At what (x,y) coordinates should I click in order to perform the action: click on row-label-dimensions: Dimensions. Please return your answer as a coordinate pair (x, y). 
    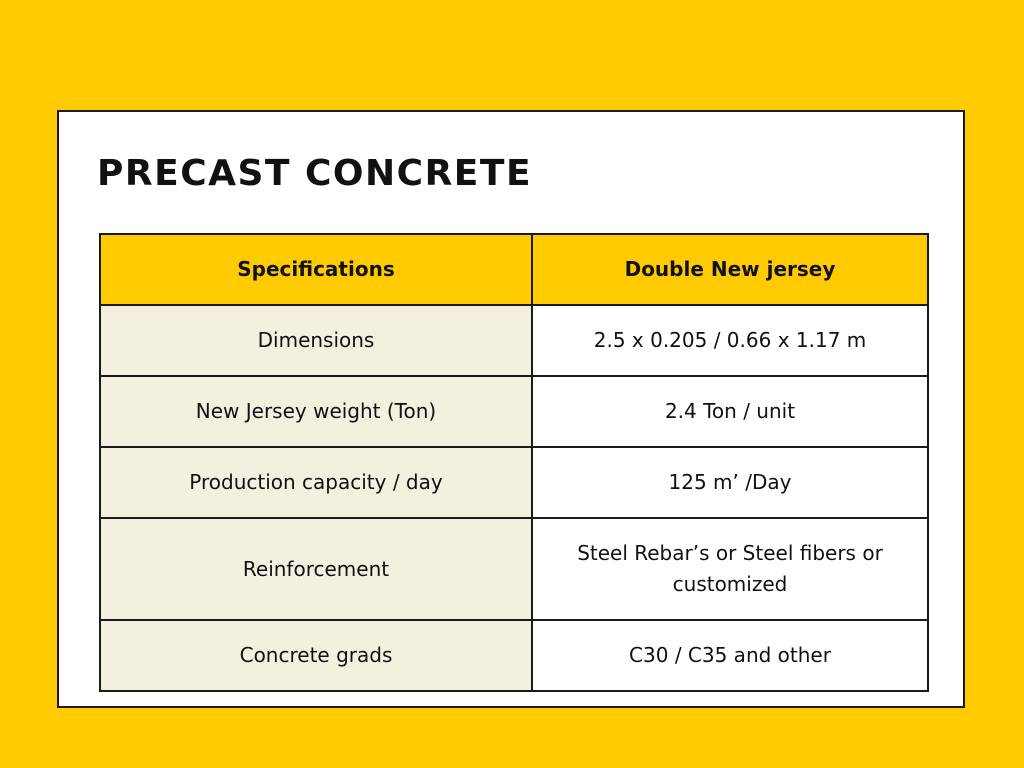
    Looking at the image, I should click on (316, 340).